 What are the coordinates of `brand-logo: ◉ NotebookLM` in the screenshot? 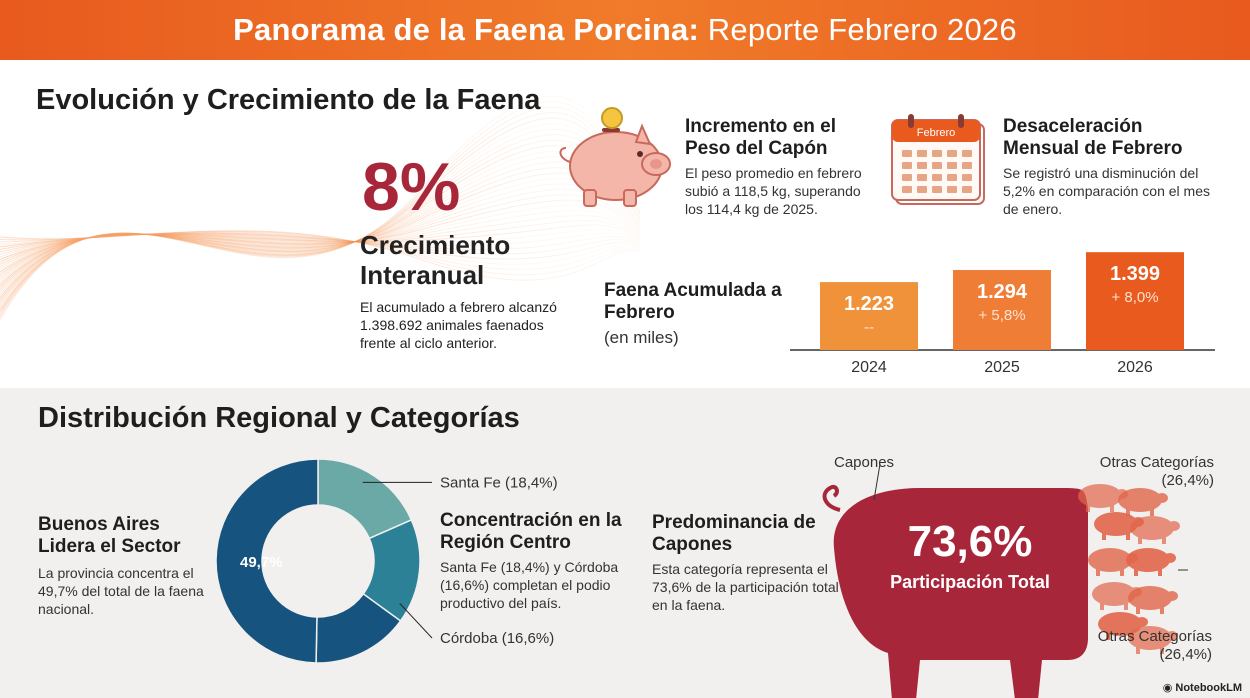 It's located at (1202, 688).